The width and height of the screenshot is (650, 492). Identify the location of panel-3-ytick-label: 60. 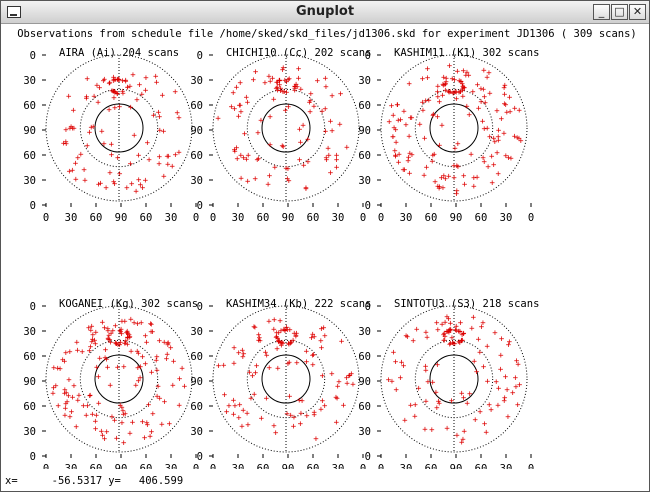
(364, 106).